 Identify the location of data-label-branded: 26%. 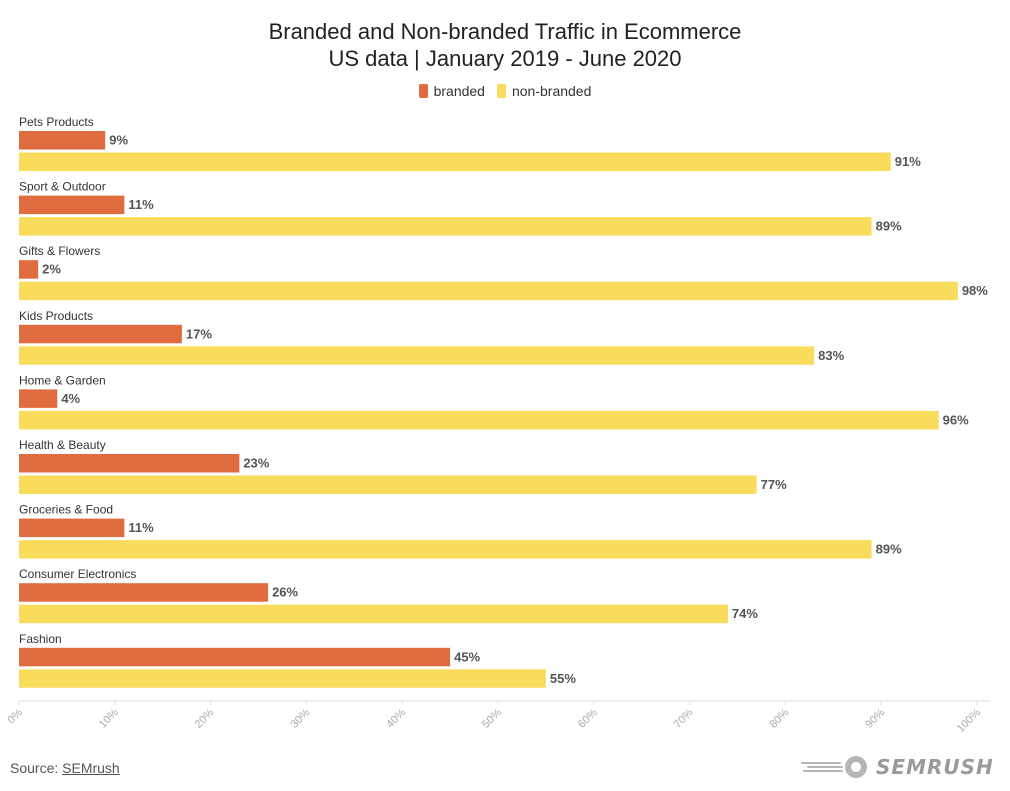
(285, 592).